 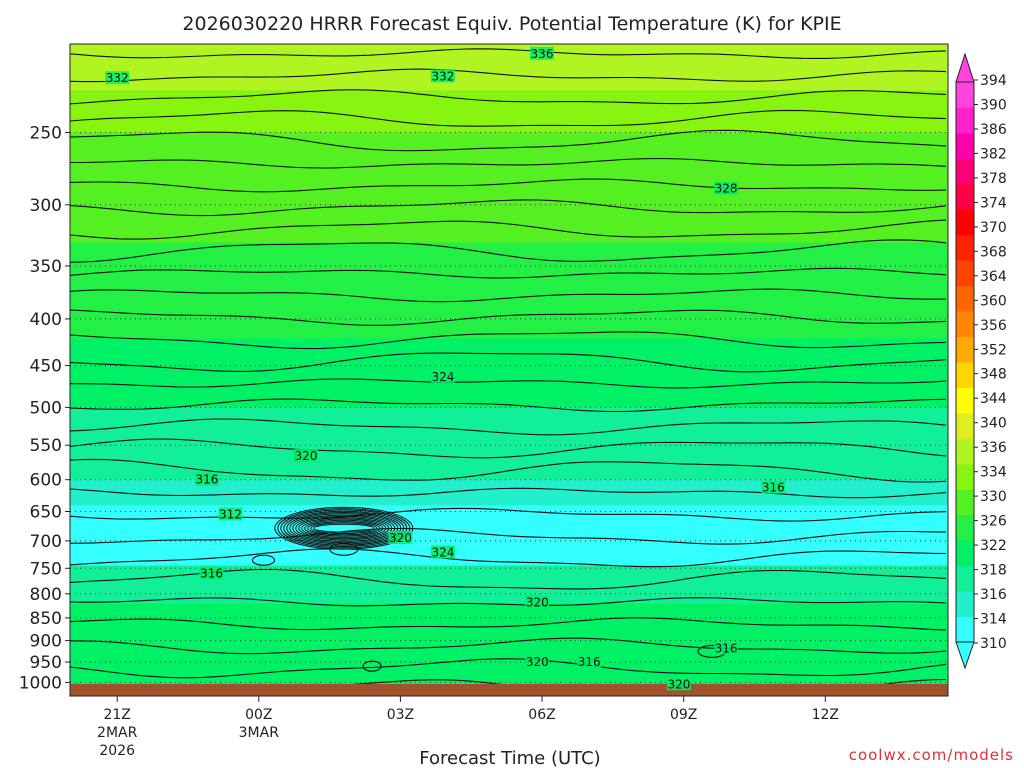 What do you see at coordinates (117, 78) in the screenshot?
I see `contour-label: 332` at bounding box center [117, 78].